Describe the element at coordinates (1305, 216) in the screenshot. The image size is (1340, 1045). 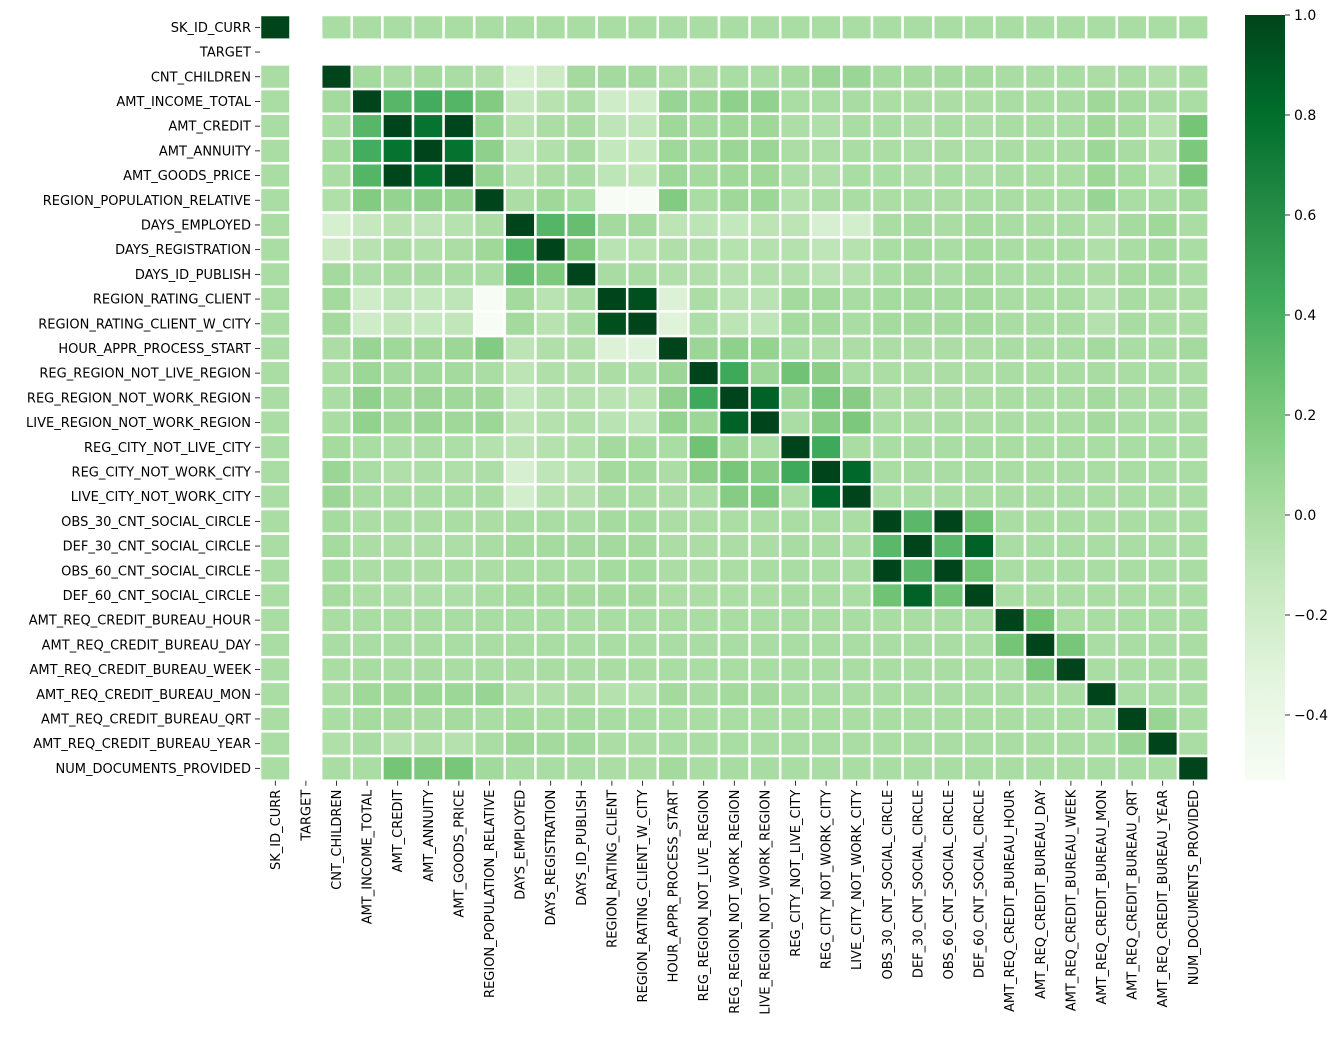
I see `colorbar-tick-label: 0.6` at that location.